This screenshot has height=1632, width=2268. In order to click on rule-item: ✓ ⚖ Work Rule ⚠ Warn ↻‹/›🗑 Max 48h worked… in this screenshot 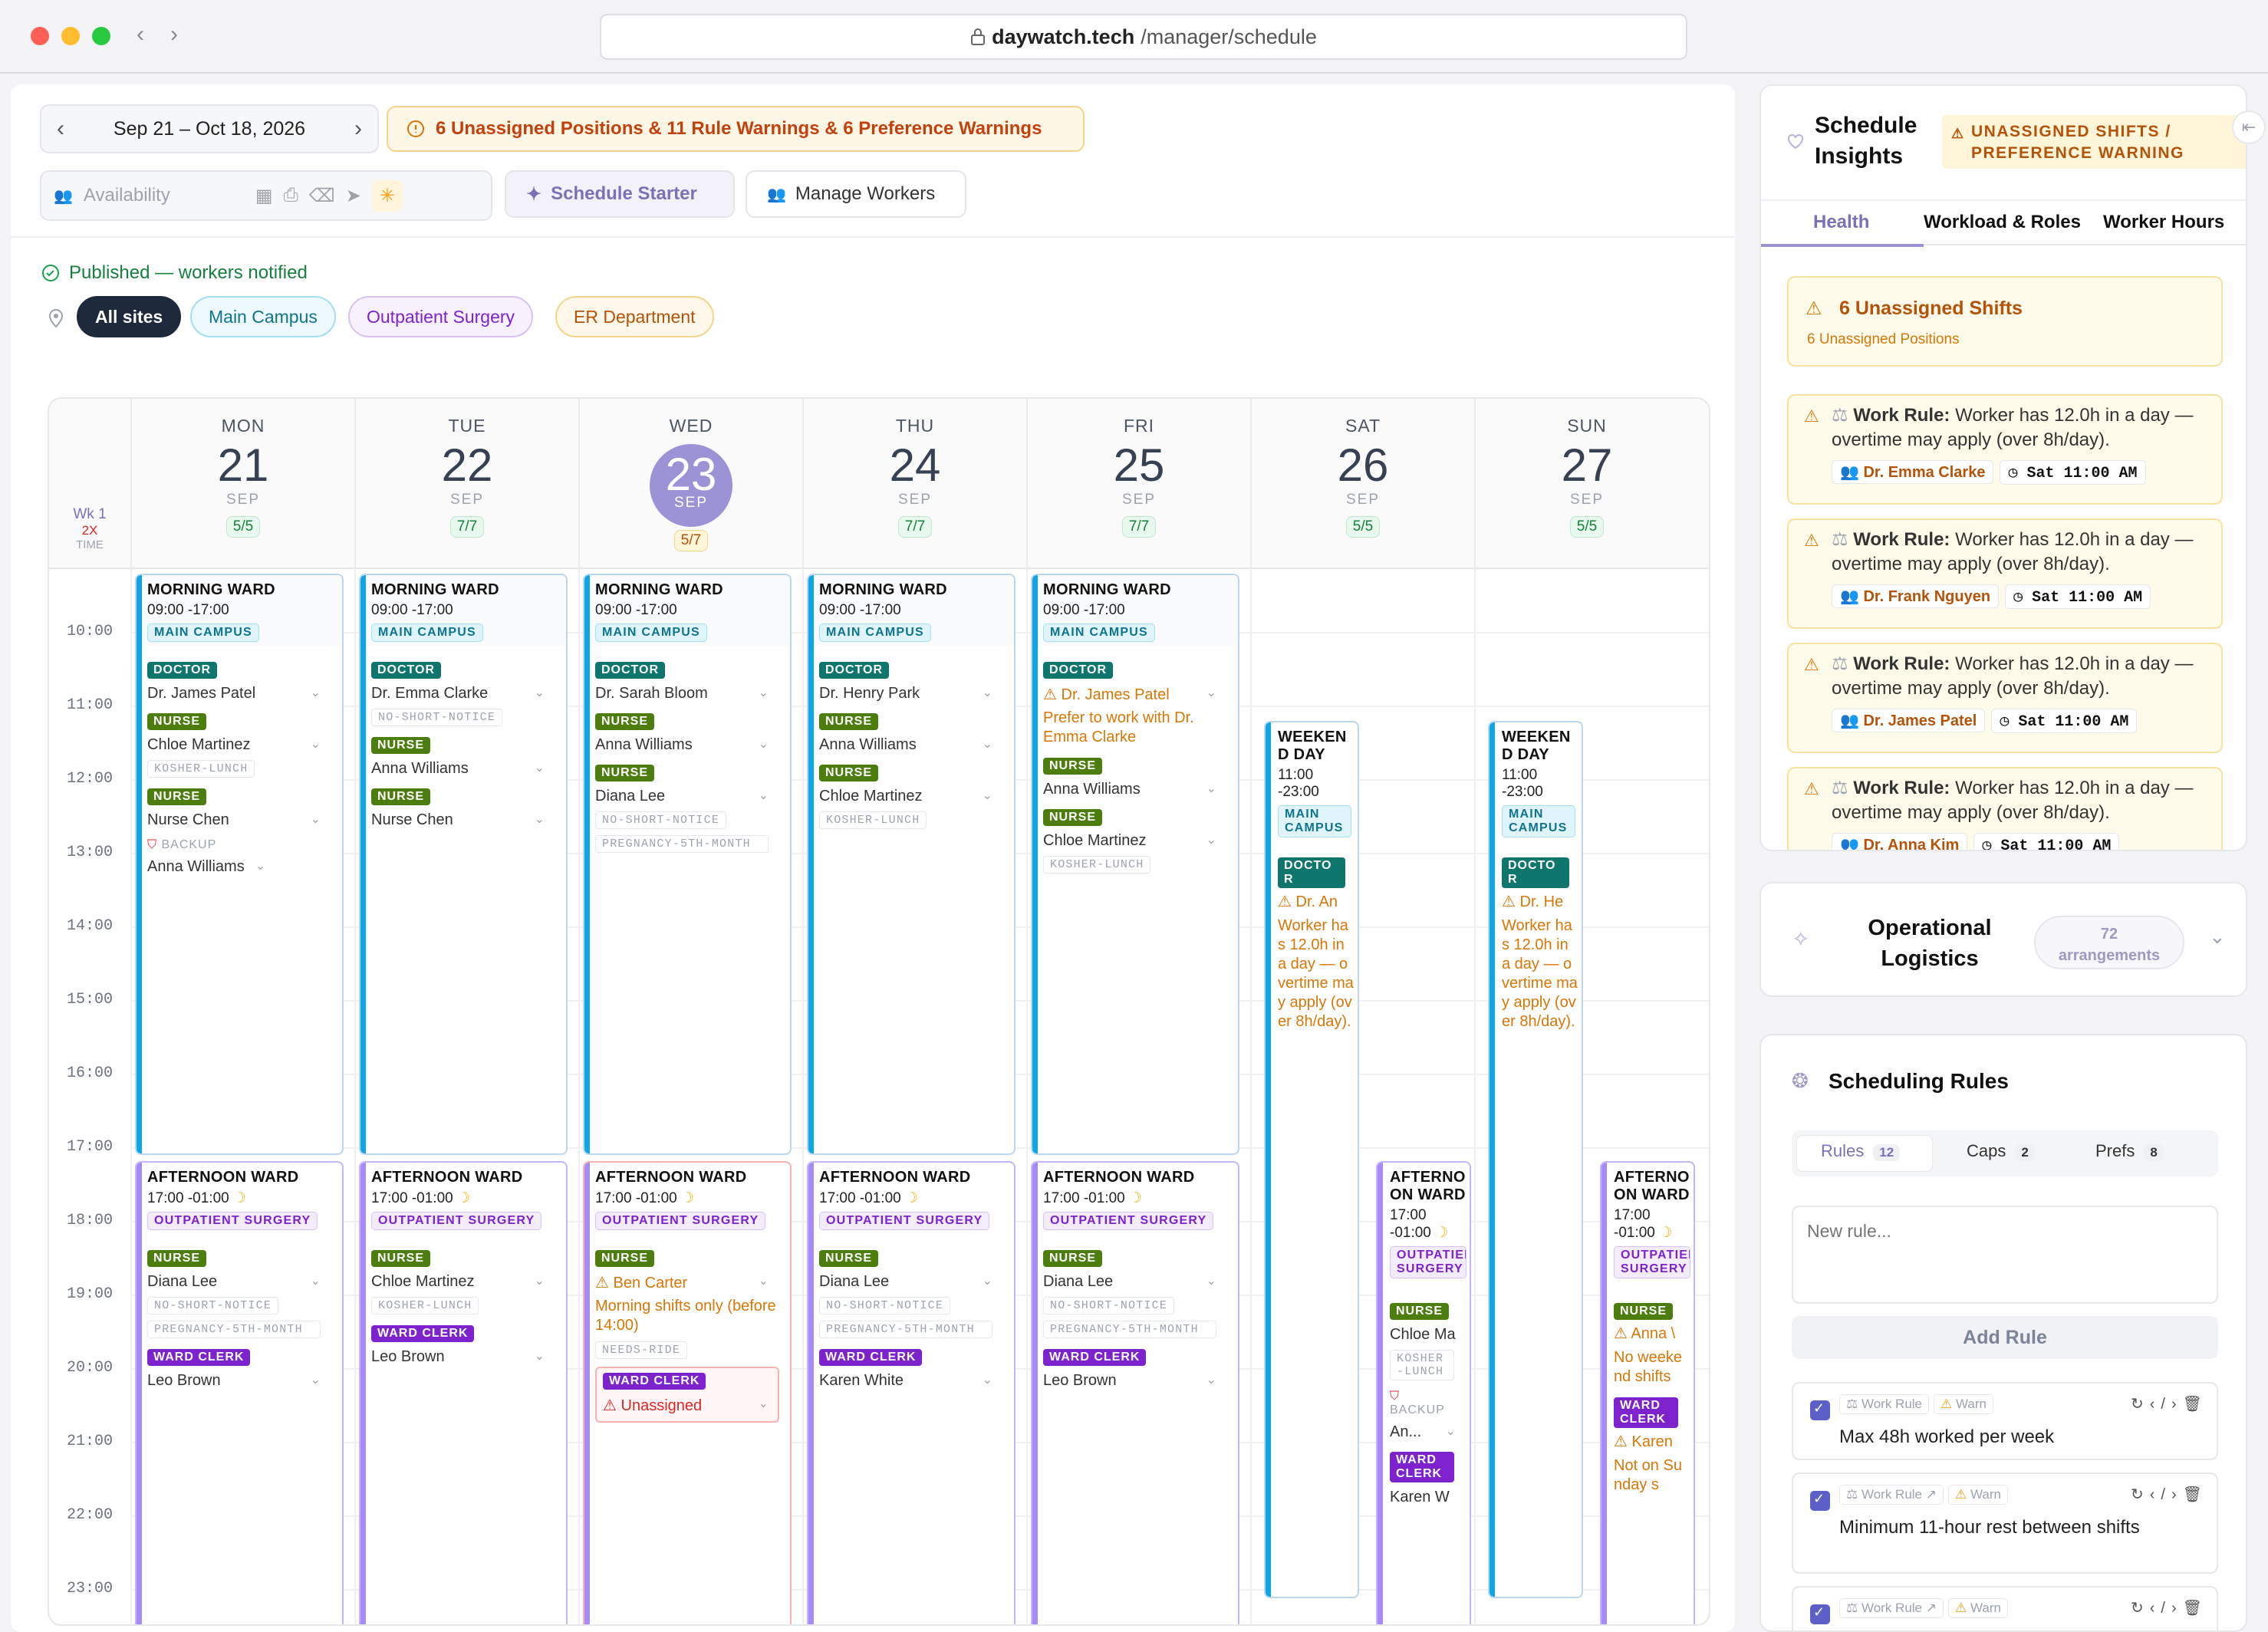, I will do `click(2005, 1421)`.